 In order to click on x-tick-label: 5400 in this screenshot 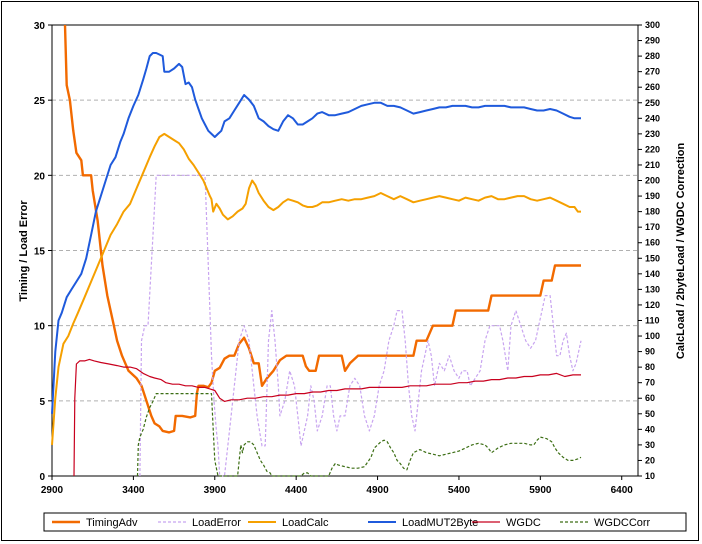, I will do `click(459, 490)`.